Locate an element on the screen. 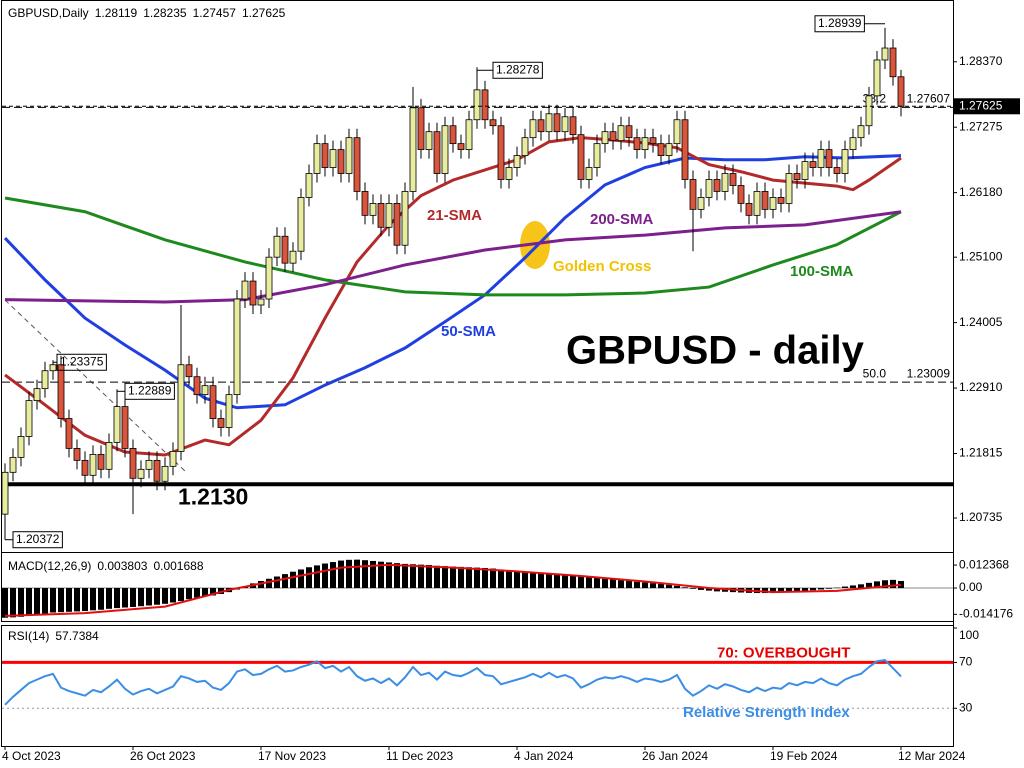 This screenshot has width=1024, height=768. header-value: 1.27457 is located at coordinates (215, 13).